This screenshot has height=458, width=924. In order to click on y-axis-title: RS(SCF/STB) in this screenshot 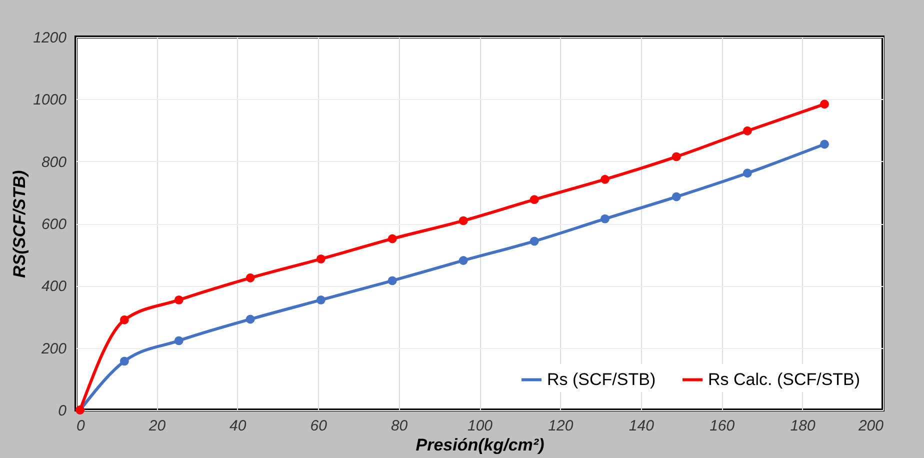, I will do `click(20, 224)`.